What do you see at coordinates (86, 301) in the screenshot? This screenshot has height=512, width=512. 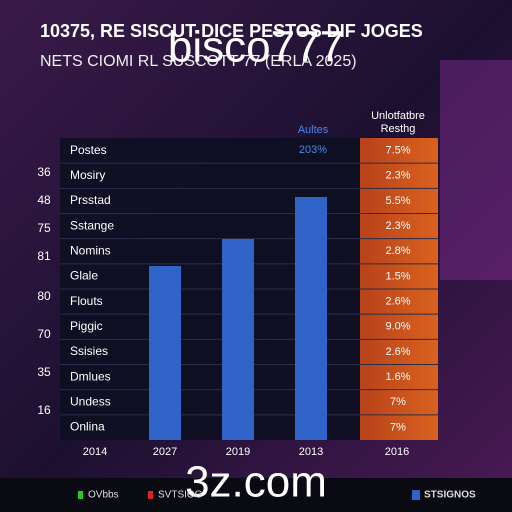 I see `row-label: Flouts` at bounding box center [86, 301].